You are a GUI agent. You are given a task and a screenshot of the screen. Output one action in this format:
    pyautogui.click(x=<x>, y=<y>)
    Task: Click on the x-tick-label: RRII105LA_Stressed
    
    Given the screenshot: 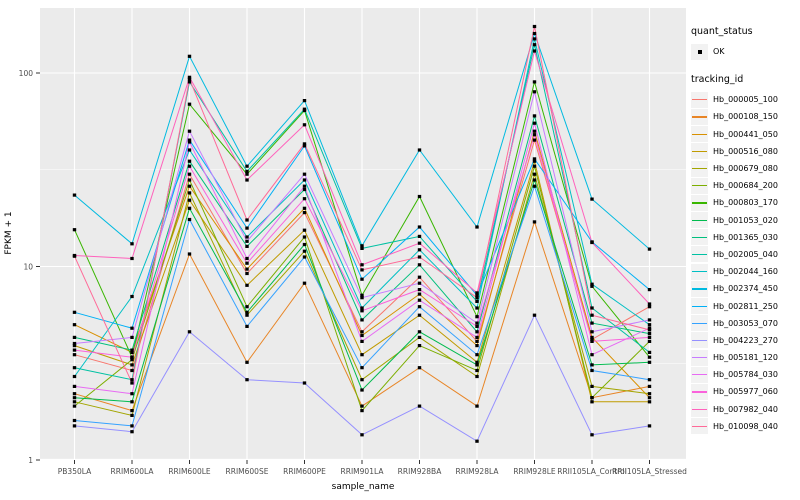 What is the action you would take?
    pyautogui.click(x=649, y=471)
    